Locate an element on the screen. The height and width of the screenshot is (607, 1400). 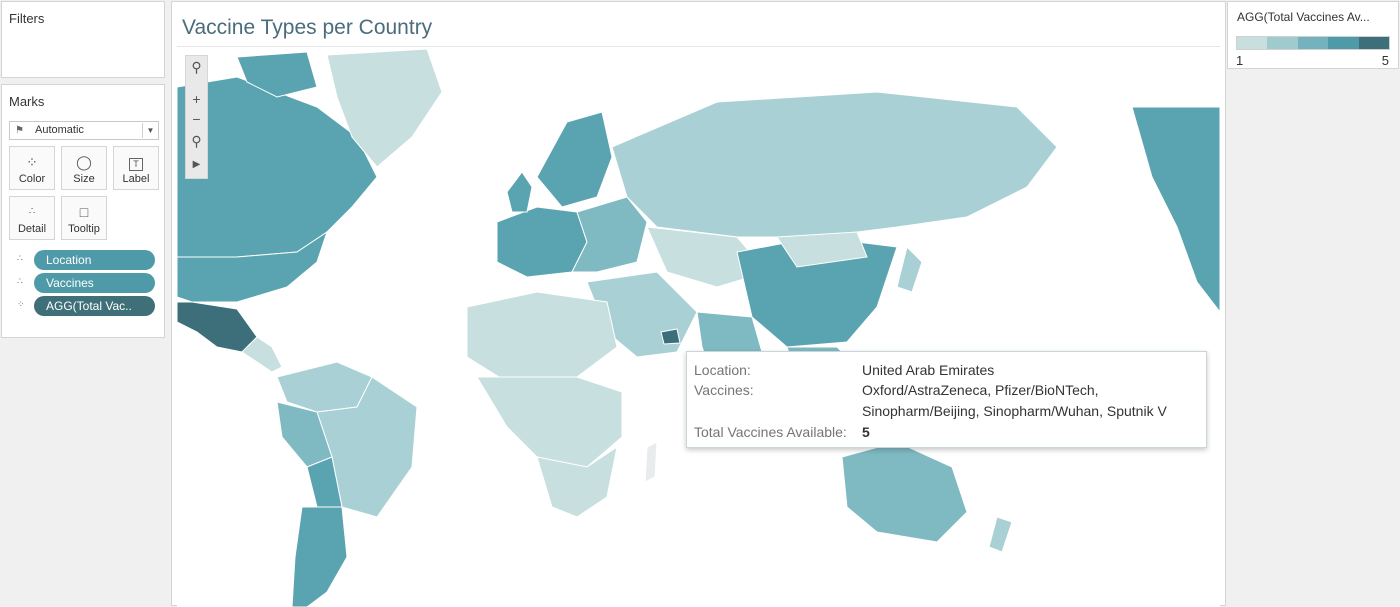
region-central-africa is located at coordinates (549, 422).